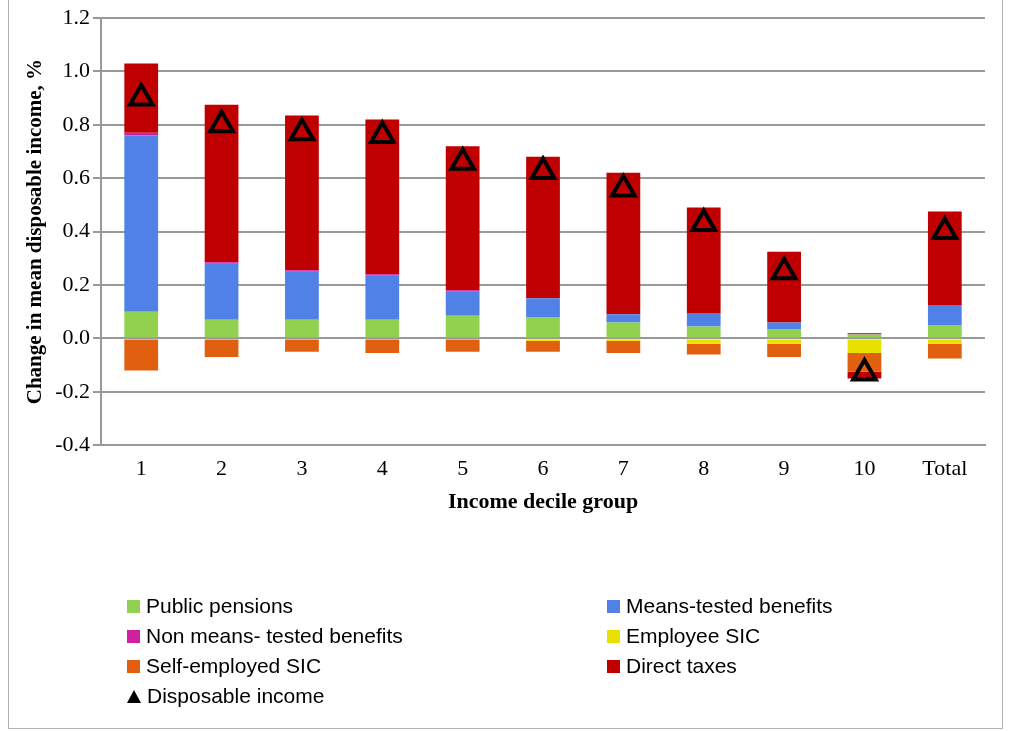 The width and height of the screenshot is (1011, 731). What do you see at coordinates (222, 468) in the screenshot?
I see `x-tick-label: 2` at bounding box center [222, 468].